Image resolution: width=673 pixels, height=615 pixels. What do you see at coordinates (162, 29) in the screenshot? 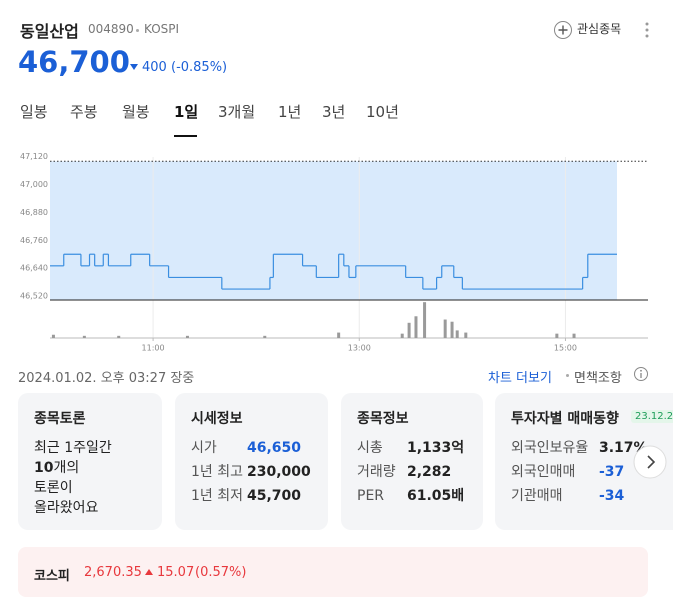
I see `market: KOSPI` at bounding box center [162, 29].